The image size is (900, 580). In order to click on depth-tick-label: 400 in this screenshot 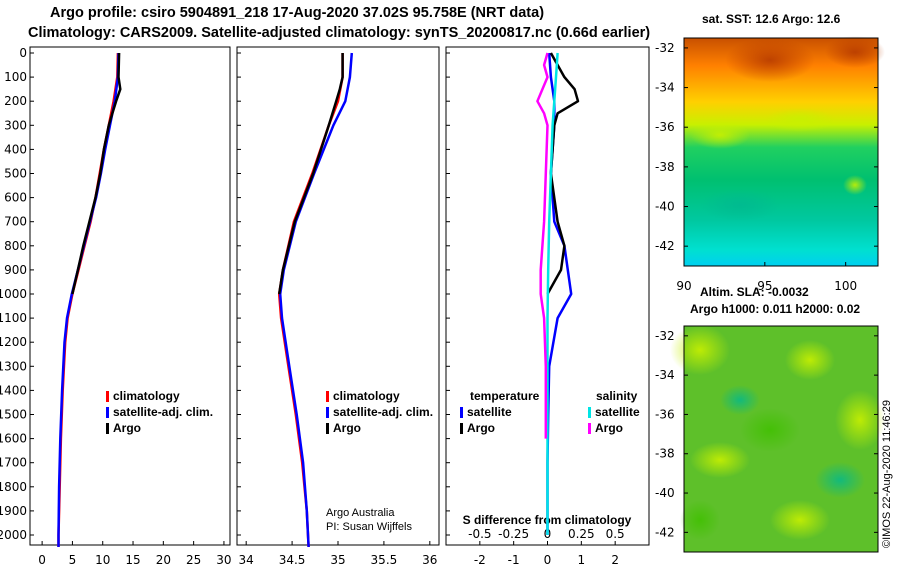, I will do `click(15, 149)`.